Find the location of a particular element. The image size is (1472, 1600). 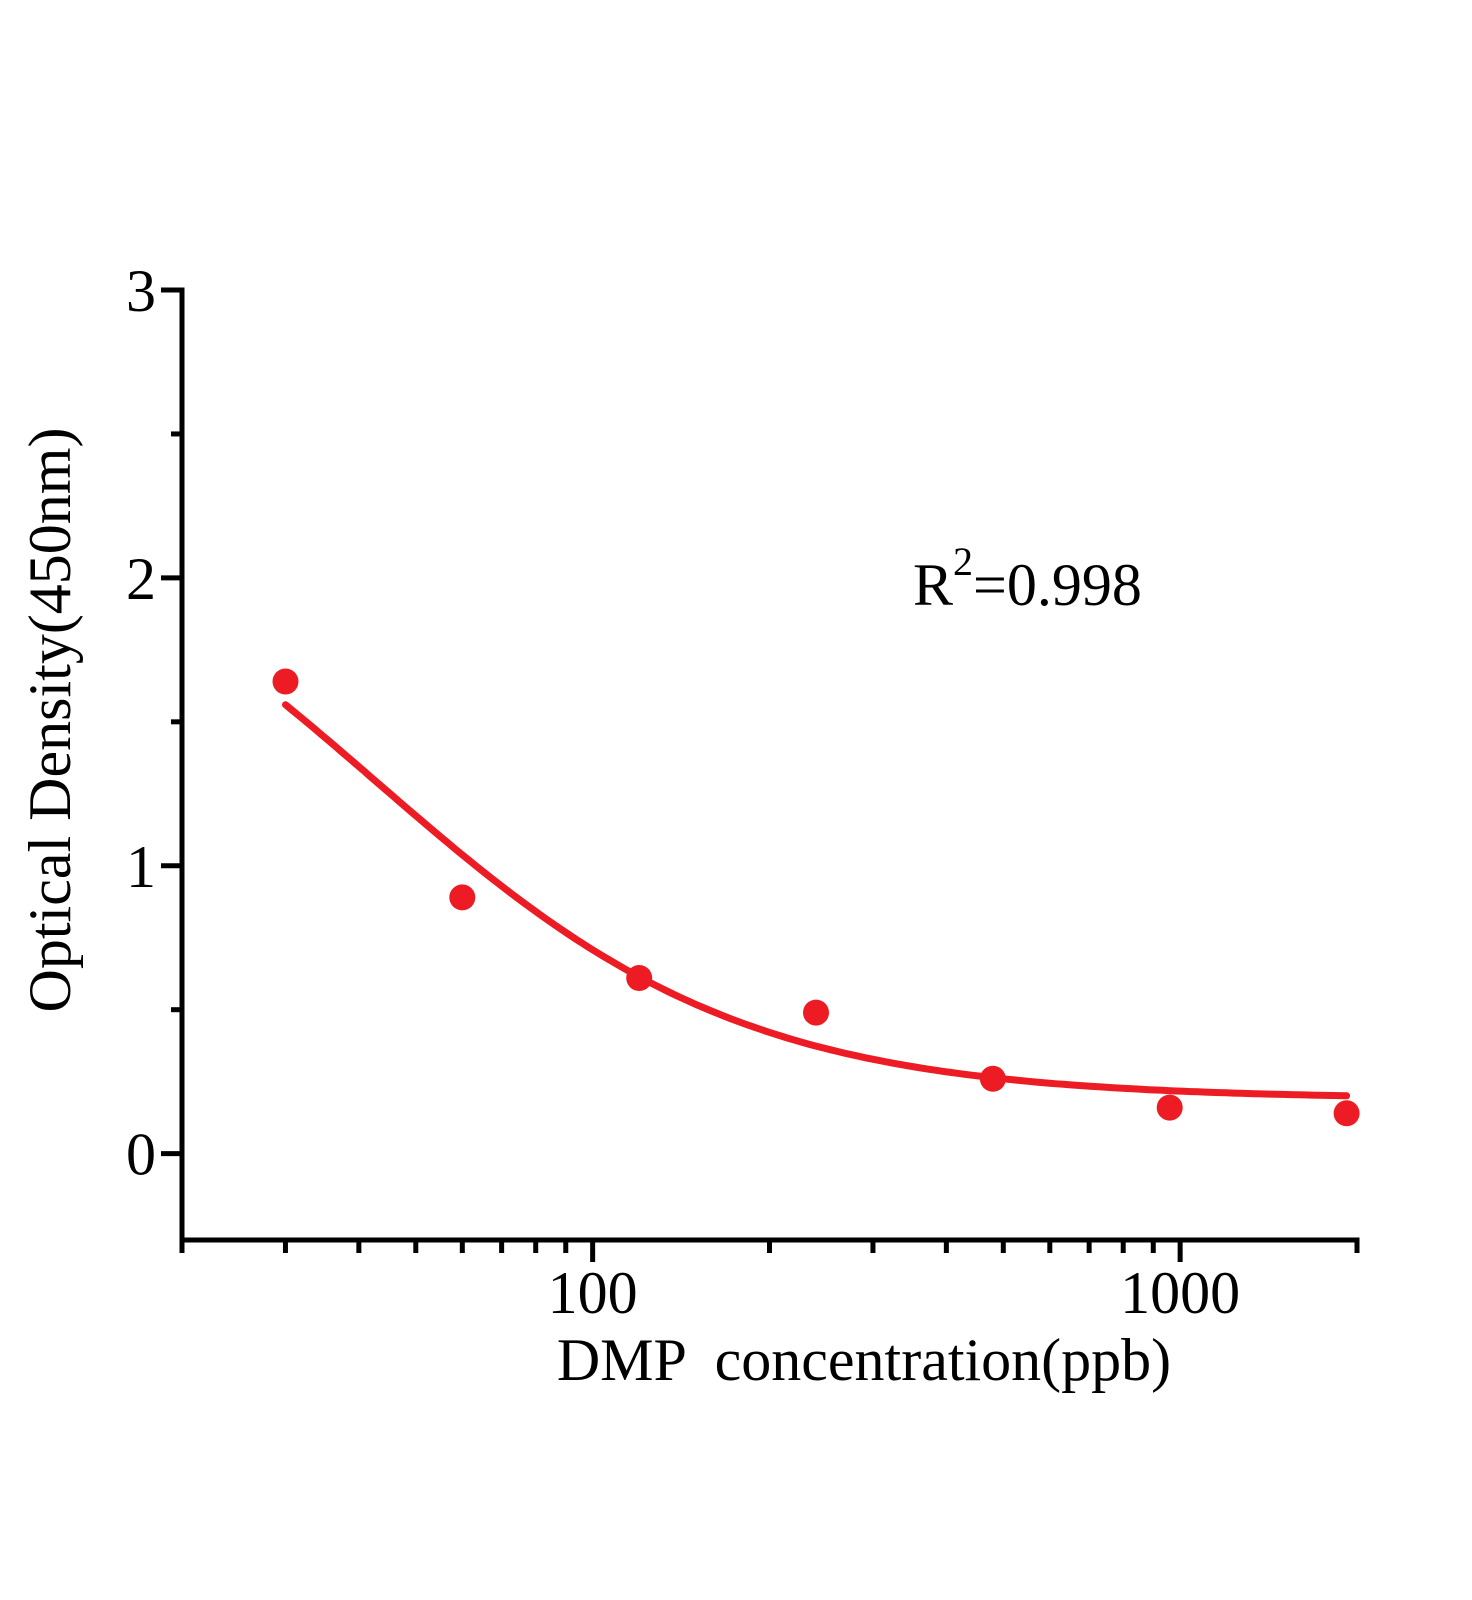

y-tick-label: 3 is located at coordinates (141, 291).